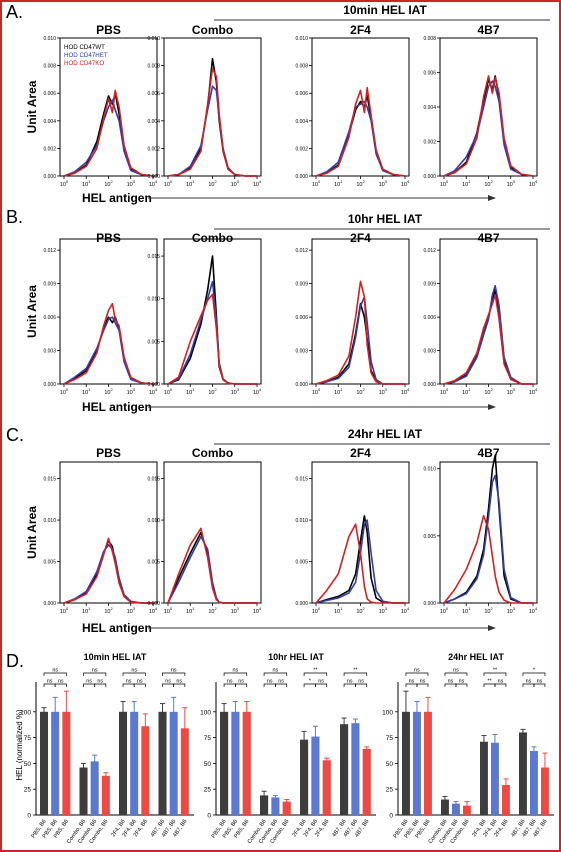 The height and width of the screenshot is (852, 561). What do you see at coordinates (492, 407) in the screenshot?
I see `x-axis-arrow-head` at bounding box center [492, 407].